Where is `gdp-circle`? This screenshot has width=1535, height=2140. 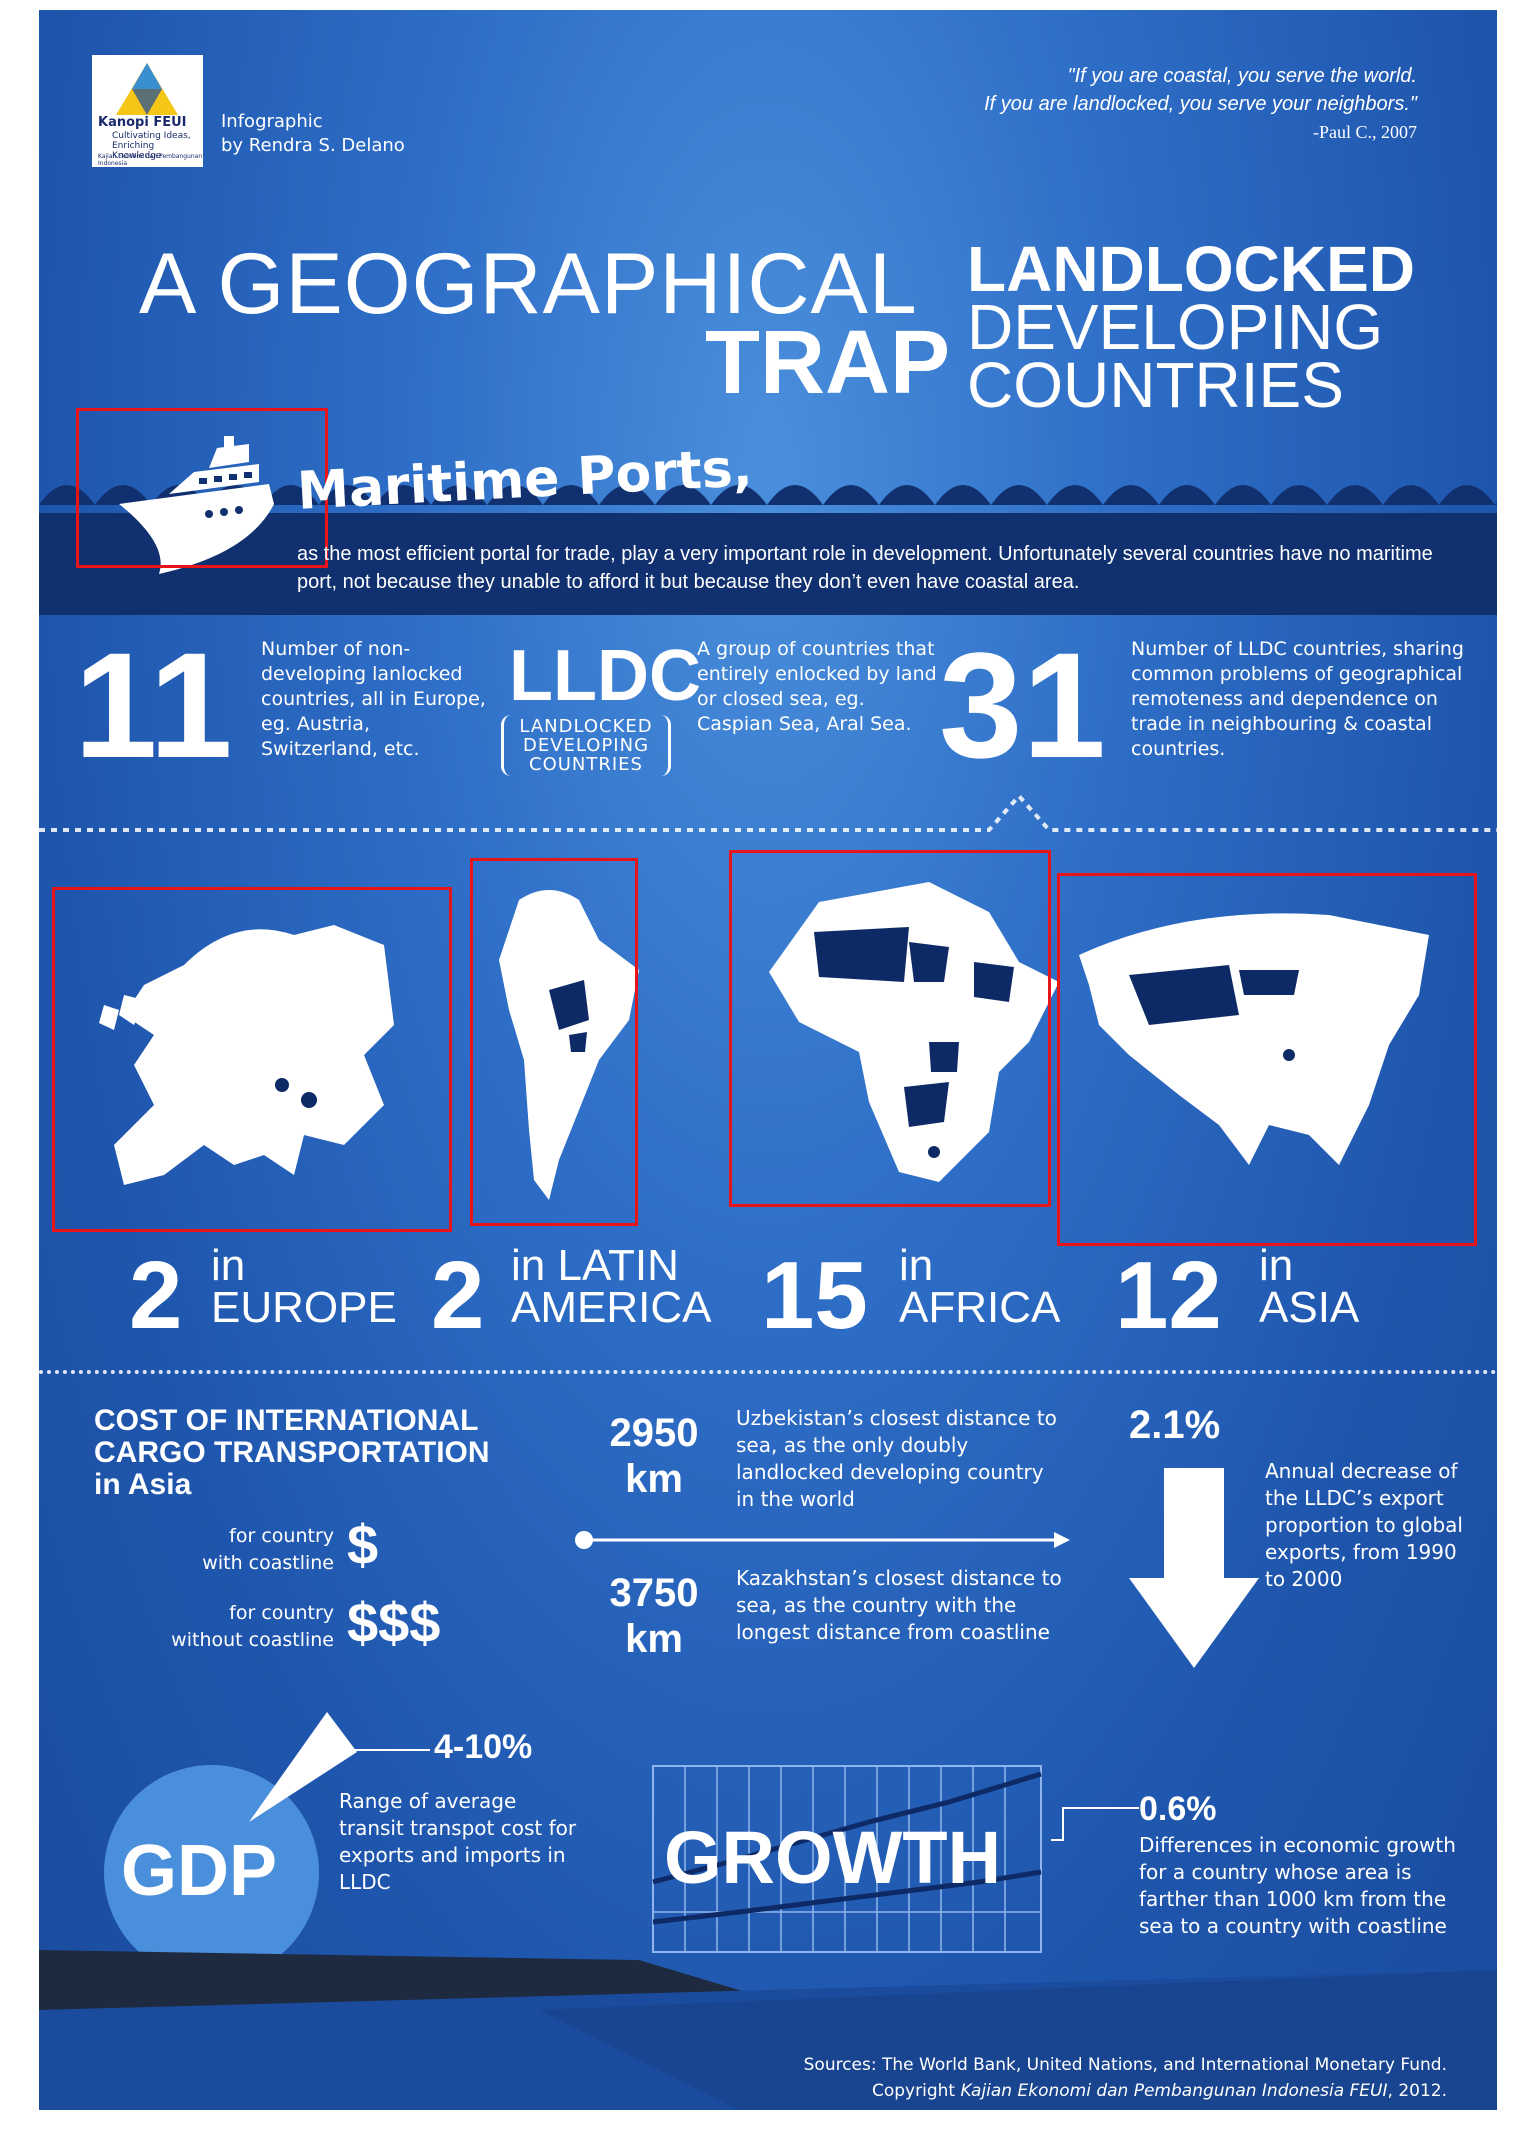
gdp-circle is located at coordinates (211, 1872).